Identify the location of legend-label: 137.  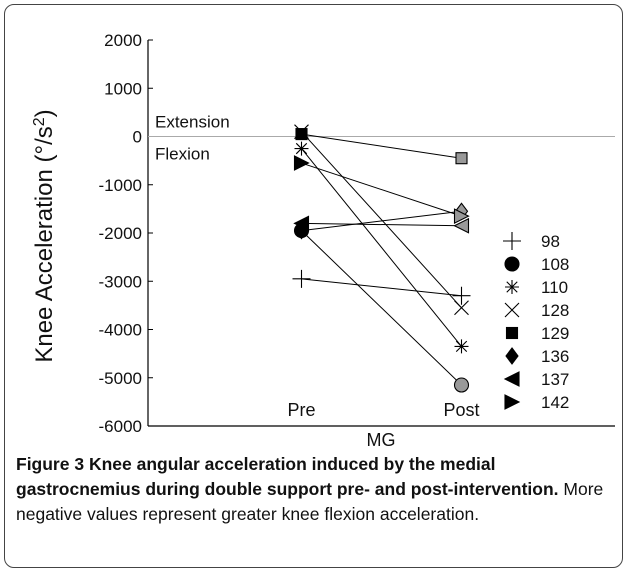
(555, 379).